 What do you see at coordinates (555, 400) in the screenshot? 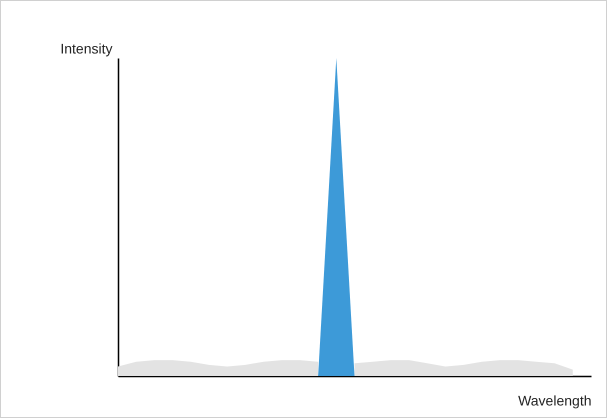
I see `x-axis-title: Wavelength` at bounding box center [555, 400].